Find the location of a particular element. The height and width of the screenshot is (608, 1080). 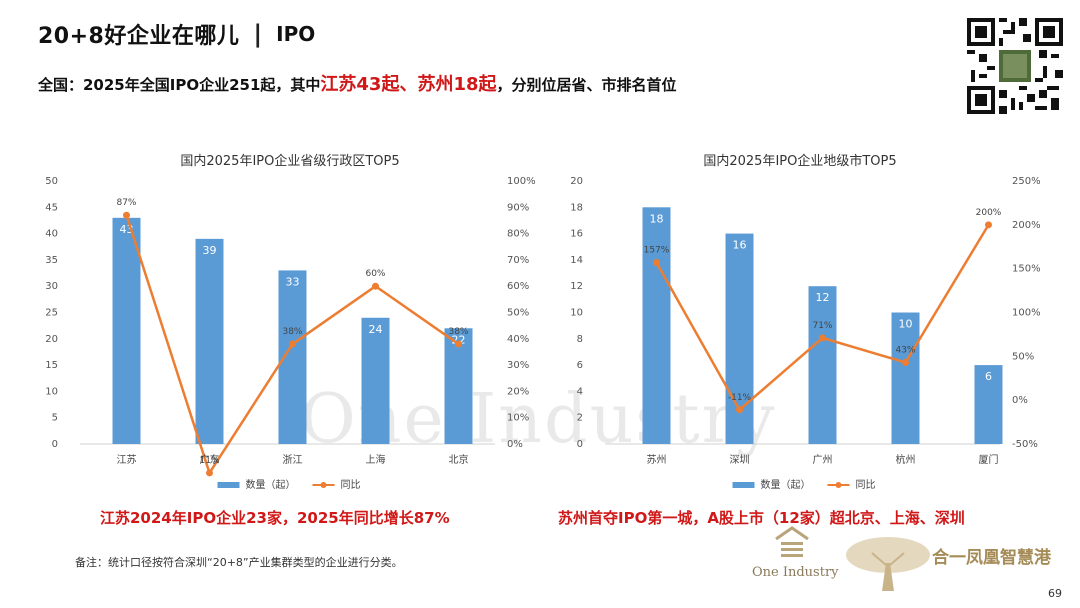

x-tick-label: 广东 is located at coordinates (210, 459).